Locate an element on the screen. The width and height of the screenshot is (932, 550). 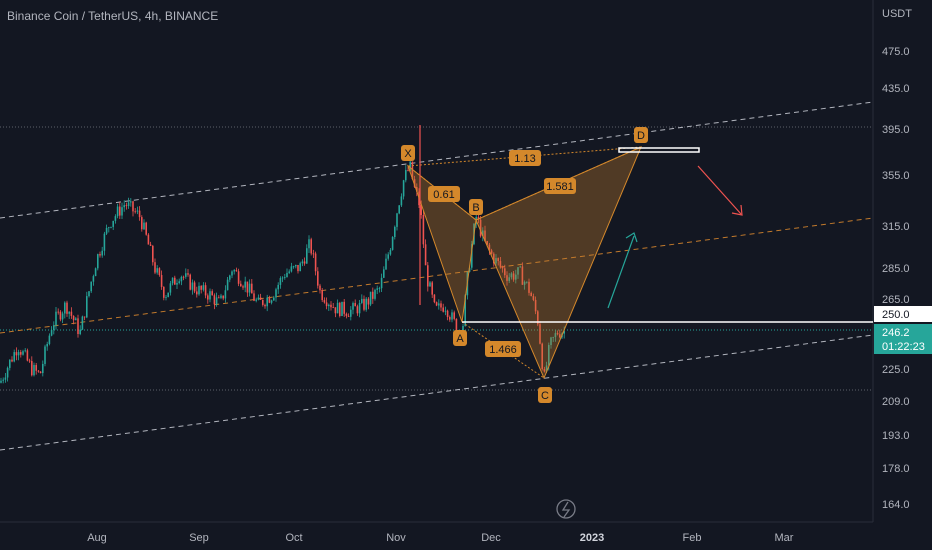
alert-badge: 250.0 is located at coordinates (903, 314).